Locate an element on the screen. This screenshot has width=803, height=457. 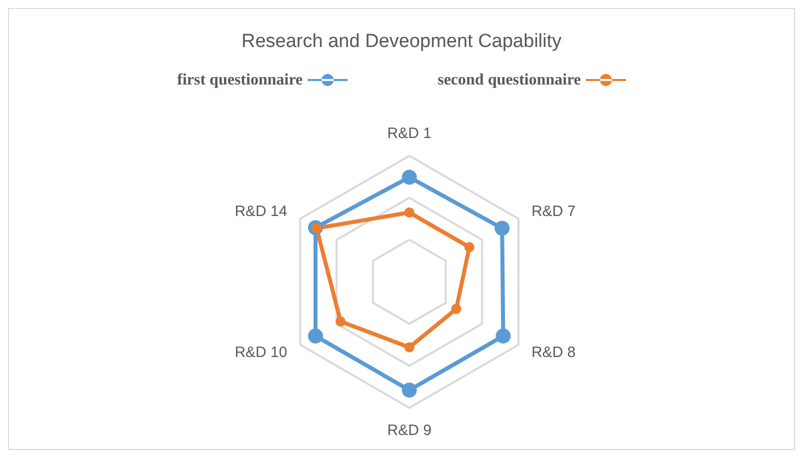
legend-label: second questionnaire is located at coordinates (509, 80).